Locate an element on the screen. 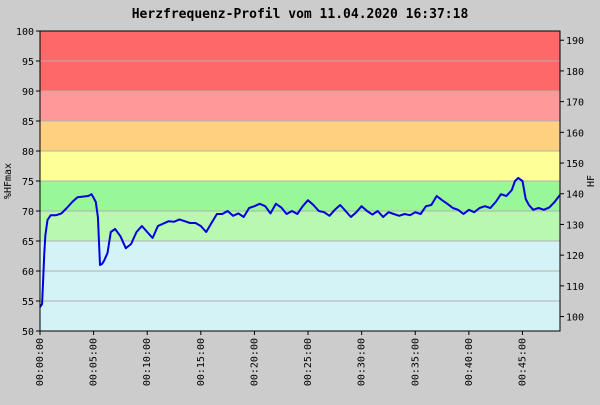 The height and width of the screenshot is (405, 600). y-right-tick-label-6: 160 is located at coordinates (575, 133).